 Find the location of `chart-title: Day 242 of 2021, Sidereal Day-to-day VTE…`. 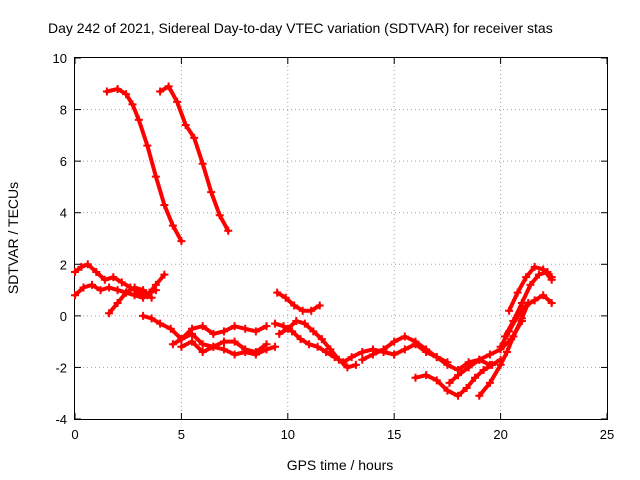

chart-title: Day 242 of 2021, Sidereal Day-to-day VTE… is located at coordinates (300, 28).